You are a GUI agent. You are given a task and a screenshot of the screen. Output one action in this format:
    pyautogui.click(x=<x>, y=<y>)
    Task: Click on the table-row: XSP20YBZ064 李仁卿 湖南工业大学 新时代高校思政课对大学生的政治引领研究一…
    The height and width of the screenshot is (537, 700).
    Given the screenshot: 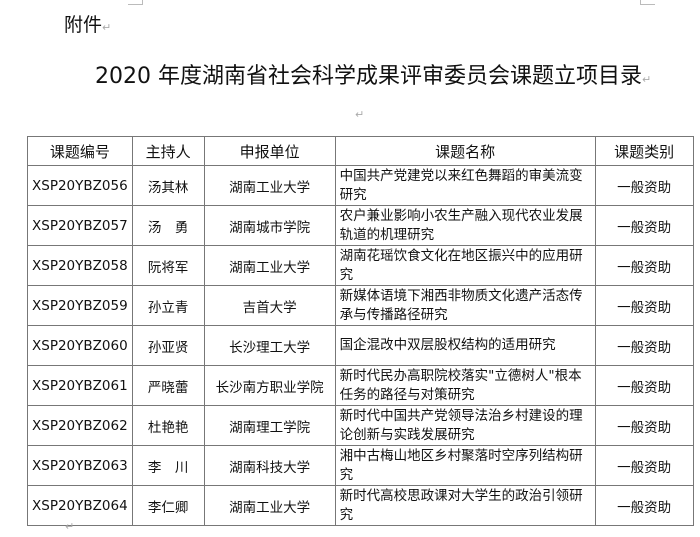 What is the action you would take?
    pyautogui.click(x=360, y=505)
    